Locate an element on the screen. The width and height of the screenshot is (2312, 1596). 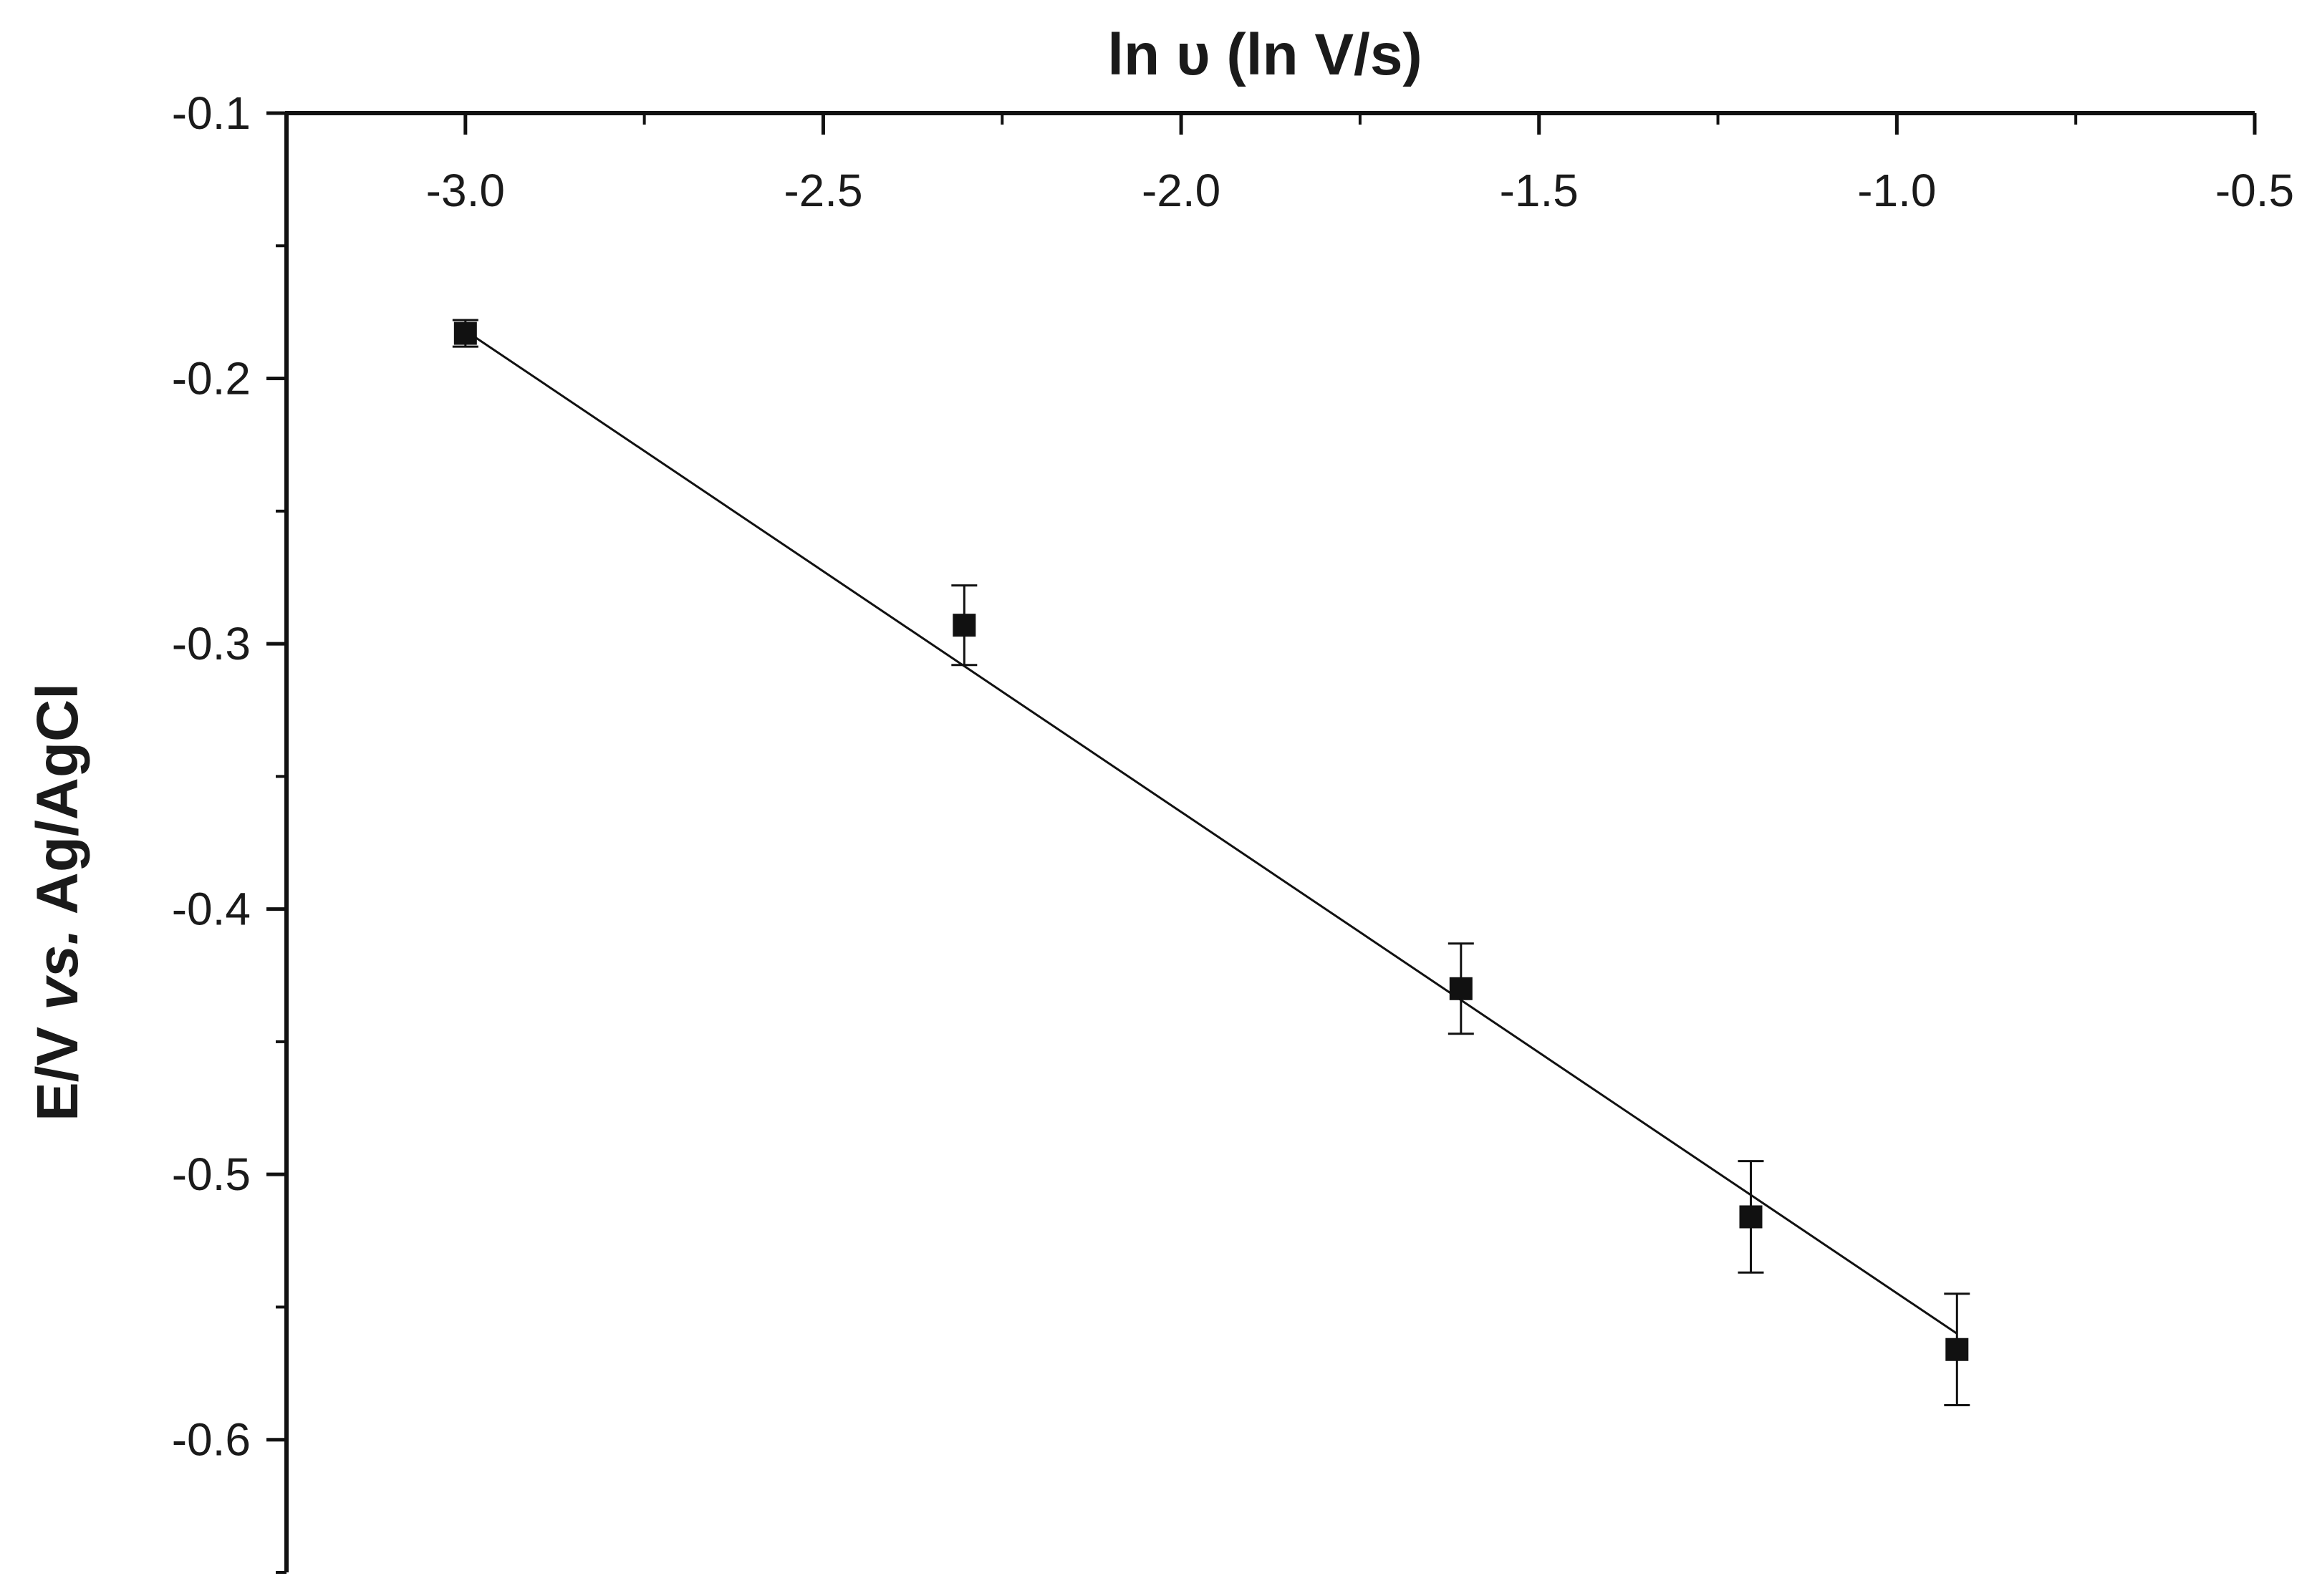
y-tick-label: -0.4 is located at coordinates (211, 910).